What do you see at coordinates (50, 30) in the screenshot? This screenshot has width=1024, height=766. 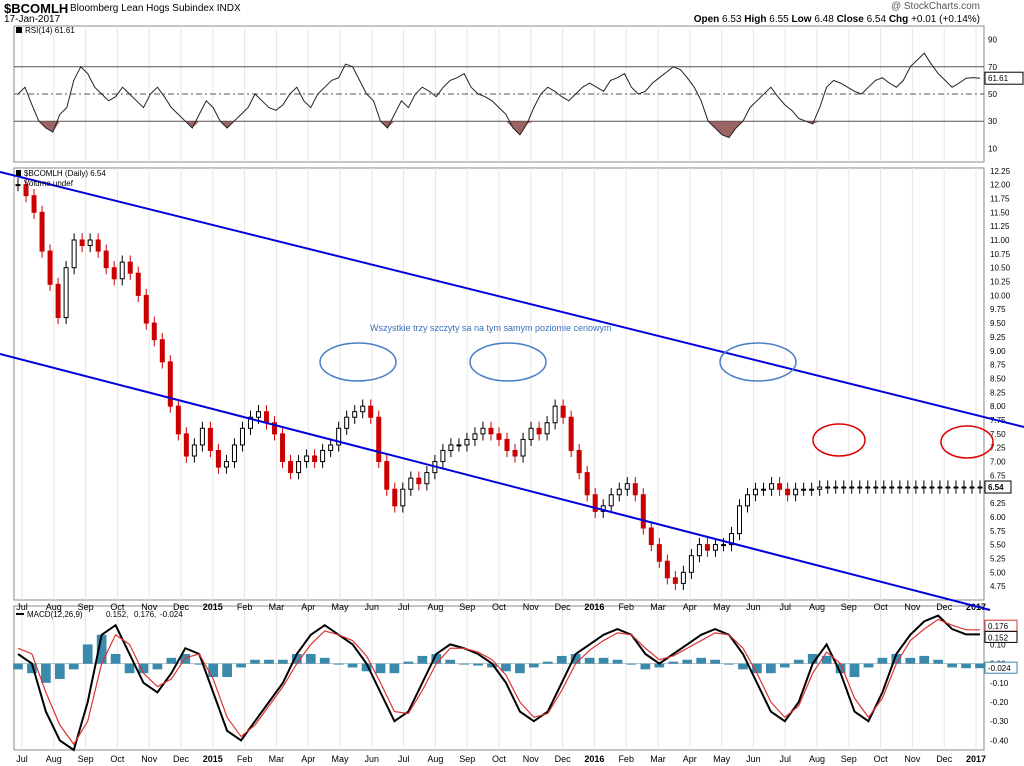 I see `rsi-legend-label: RSI(14) 61.61` at bounding box center [50, 30].